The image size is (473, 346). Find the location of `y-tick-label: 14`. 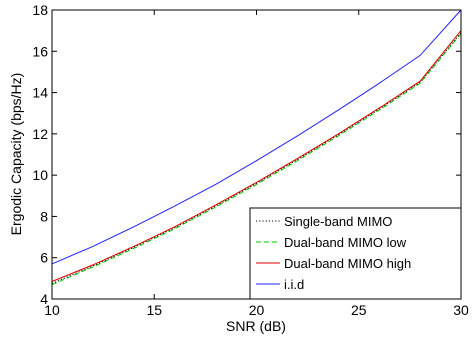

y-tick-label: 14 is located at coordinates (40, 93).